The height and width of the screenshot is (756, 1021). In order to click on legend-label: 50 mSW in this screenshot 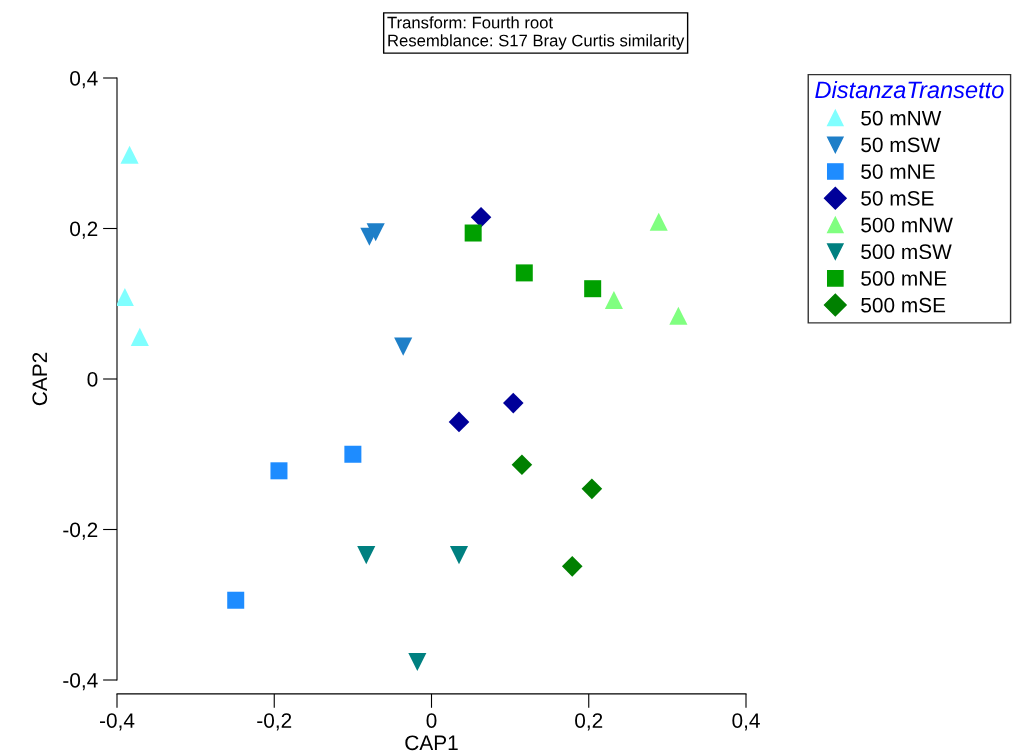, I will do `click(901, 145)`.